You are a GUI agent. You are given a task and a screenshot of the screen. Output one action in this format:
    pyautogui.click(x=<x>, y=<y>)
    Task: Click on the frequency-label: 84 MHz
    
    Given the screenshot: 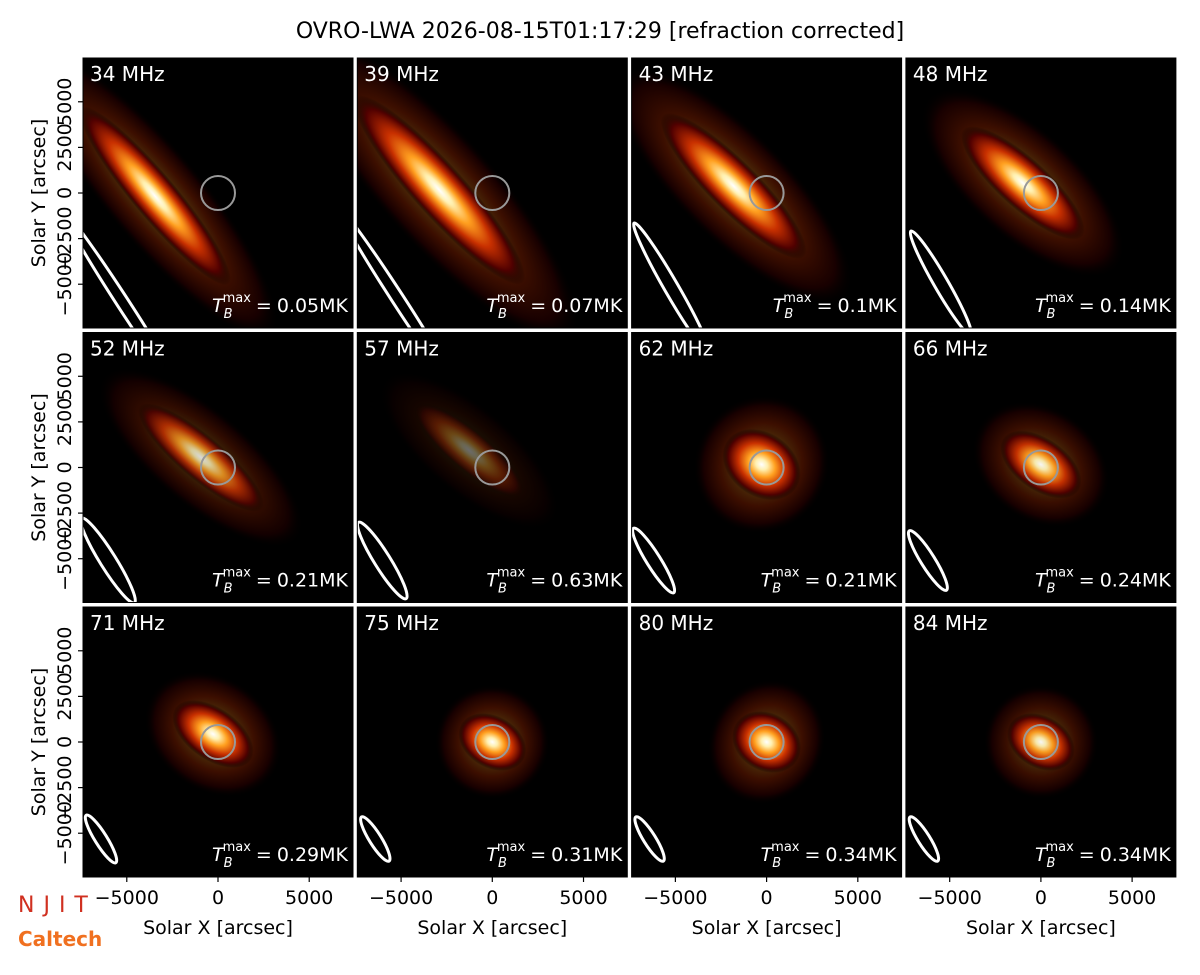 What is the action you would take?
    pyautogui.click(x=950, y=623)
    